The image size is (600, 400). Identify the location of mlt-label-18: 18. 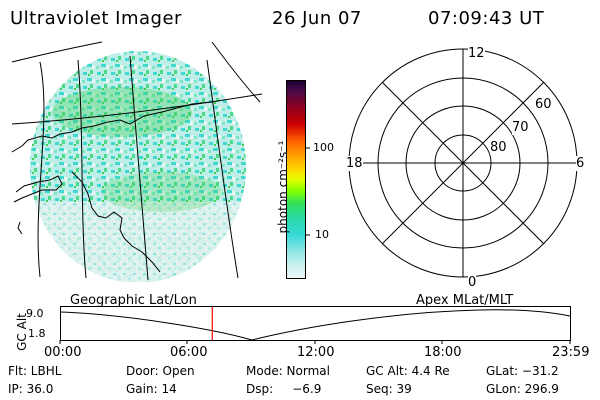
(354, 163).